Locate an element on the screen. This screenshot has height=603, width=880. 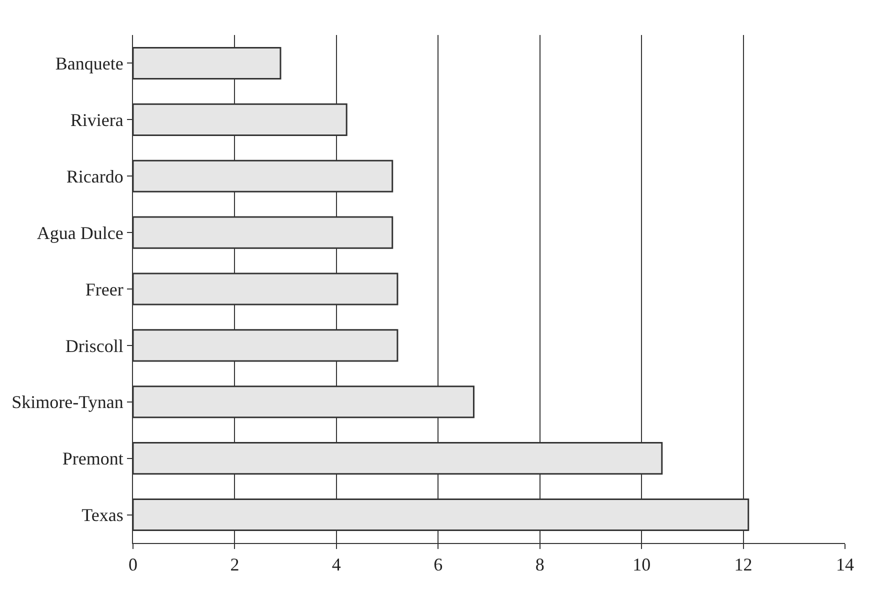
y-tick-label: Ricardo is located at coordinates (95, 176).